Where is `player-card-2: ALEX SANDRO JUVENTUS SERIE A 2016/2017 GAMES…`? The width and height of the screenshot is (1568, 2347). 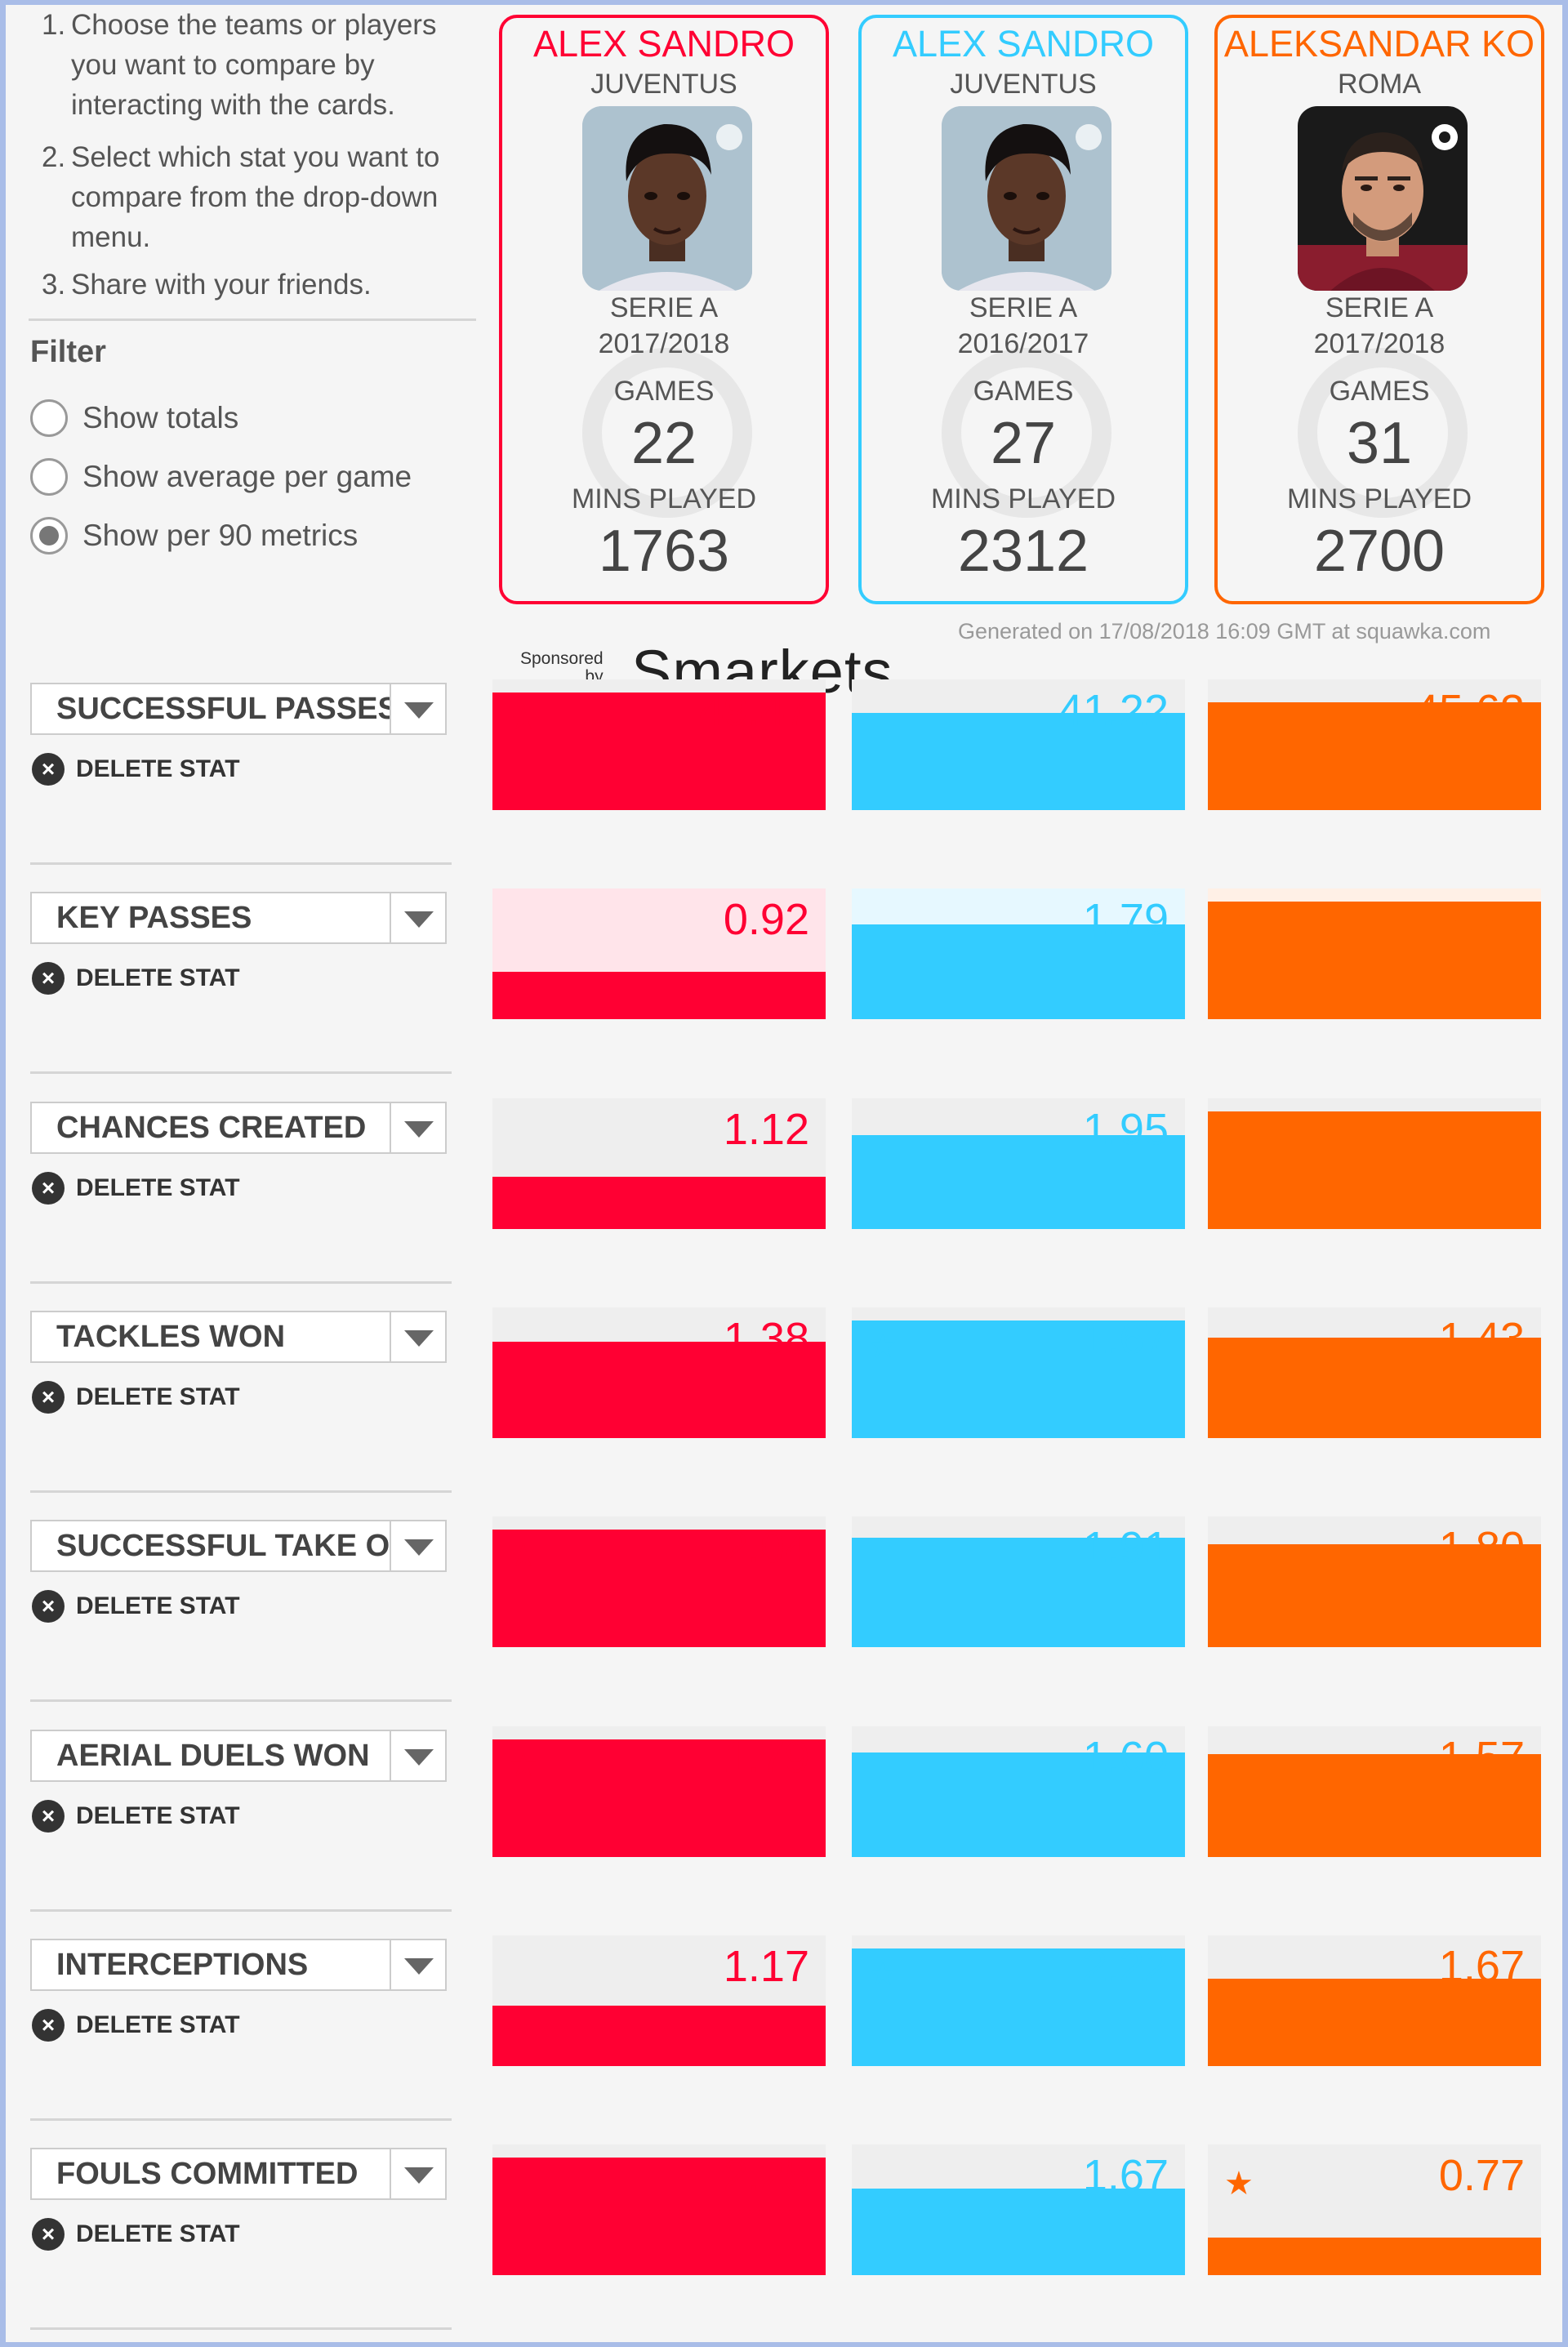
player-card-2: ALEX SANDRO JUVENTUS SERIE A 2016/2017 GAMES… is located at coordinates (1023, 309).